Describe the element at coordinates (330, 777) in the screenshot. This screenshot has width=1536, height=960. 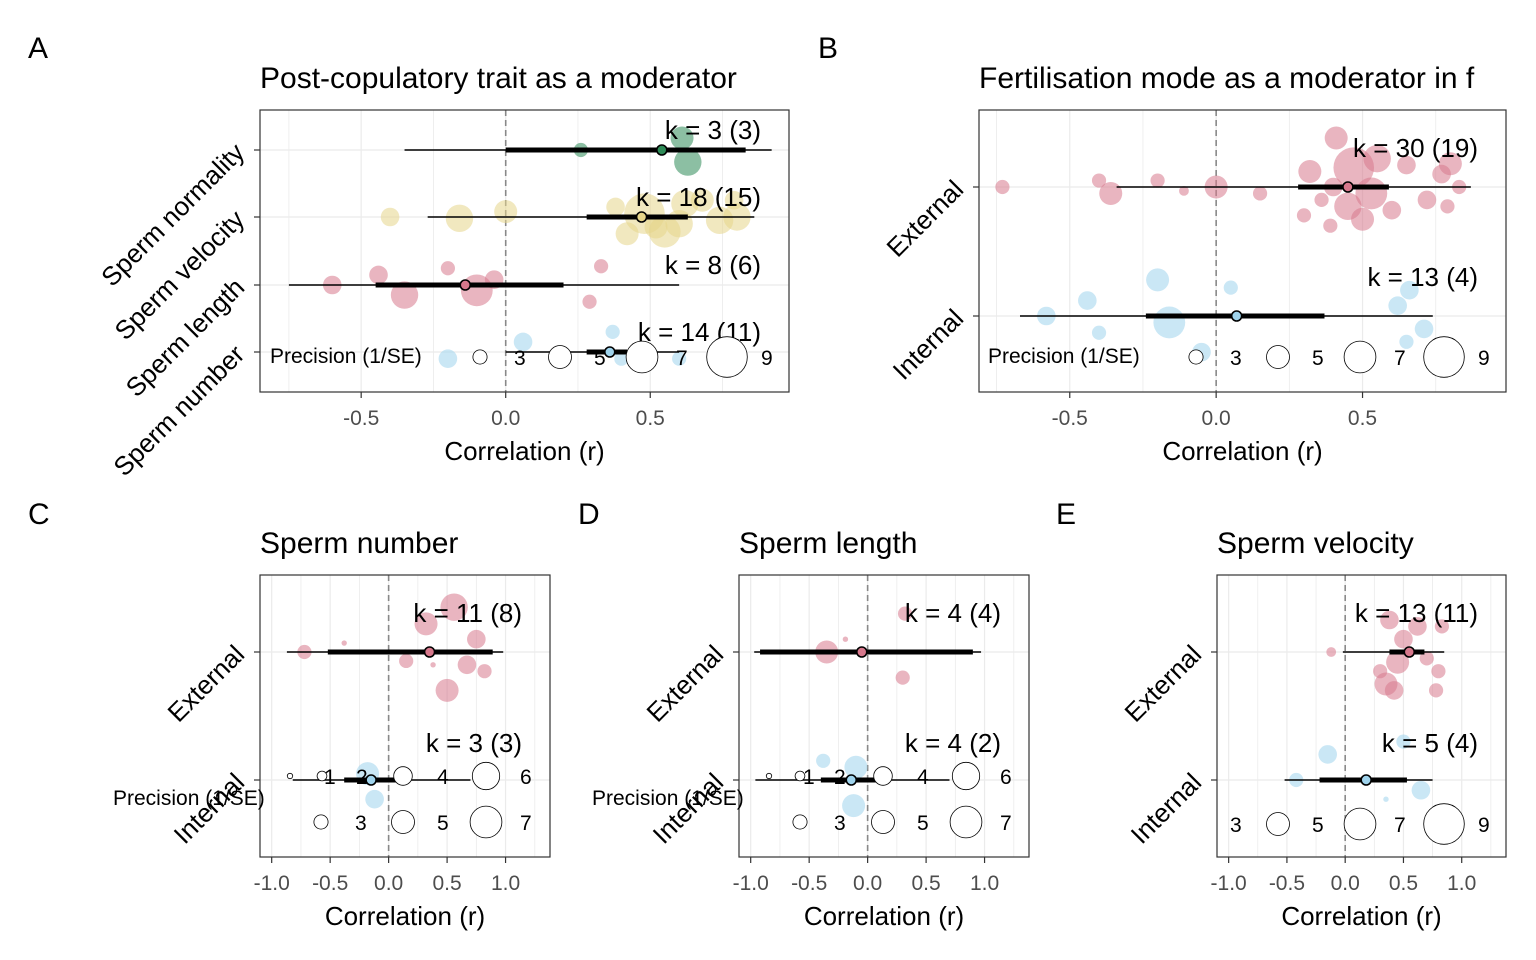
I see `legend-key-label: 1` at that location.